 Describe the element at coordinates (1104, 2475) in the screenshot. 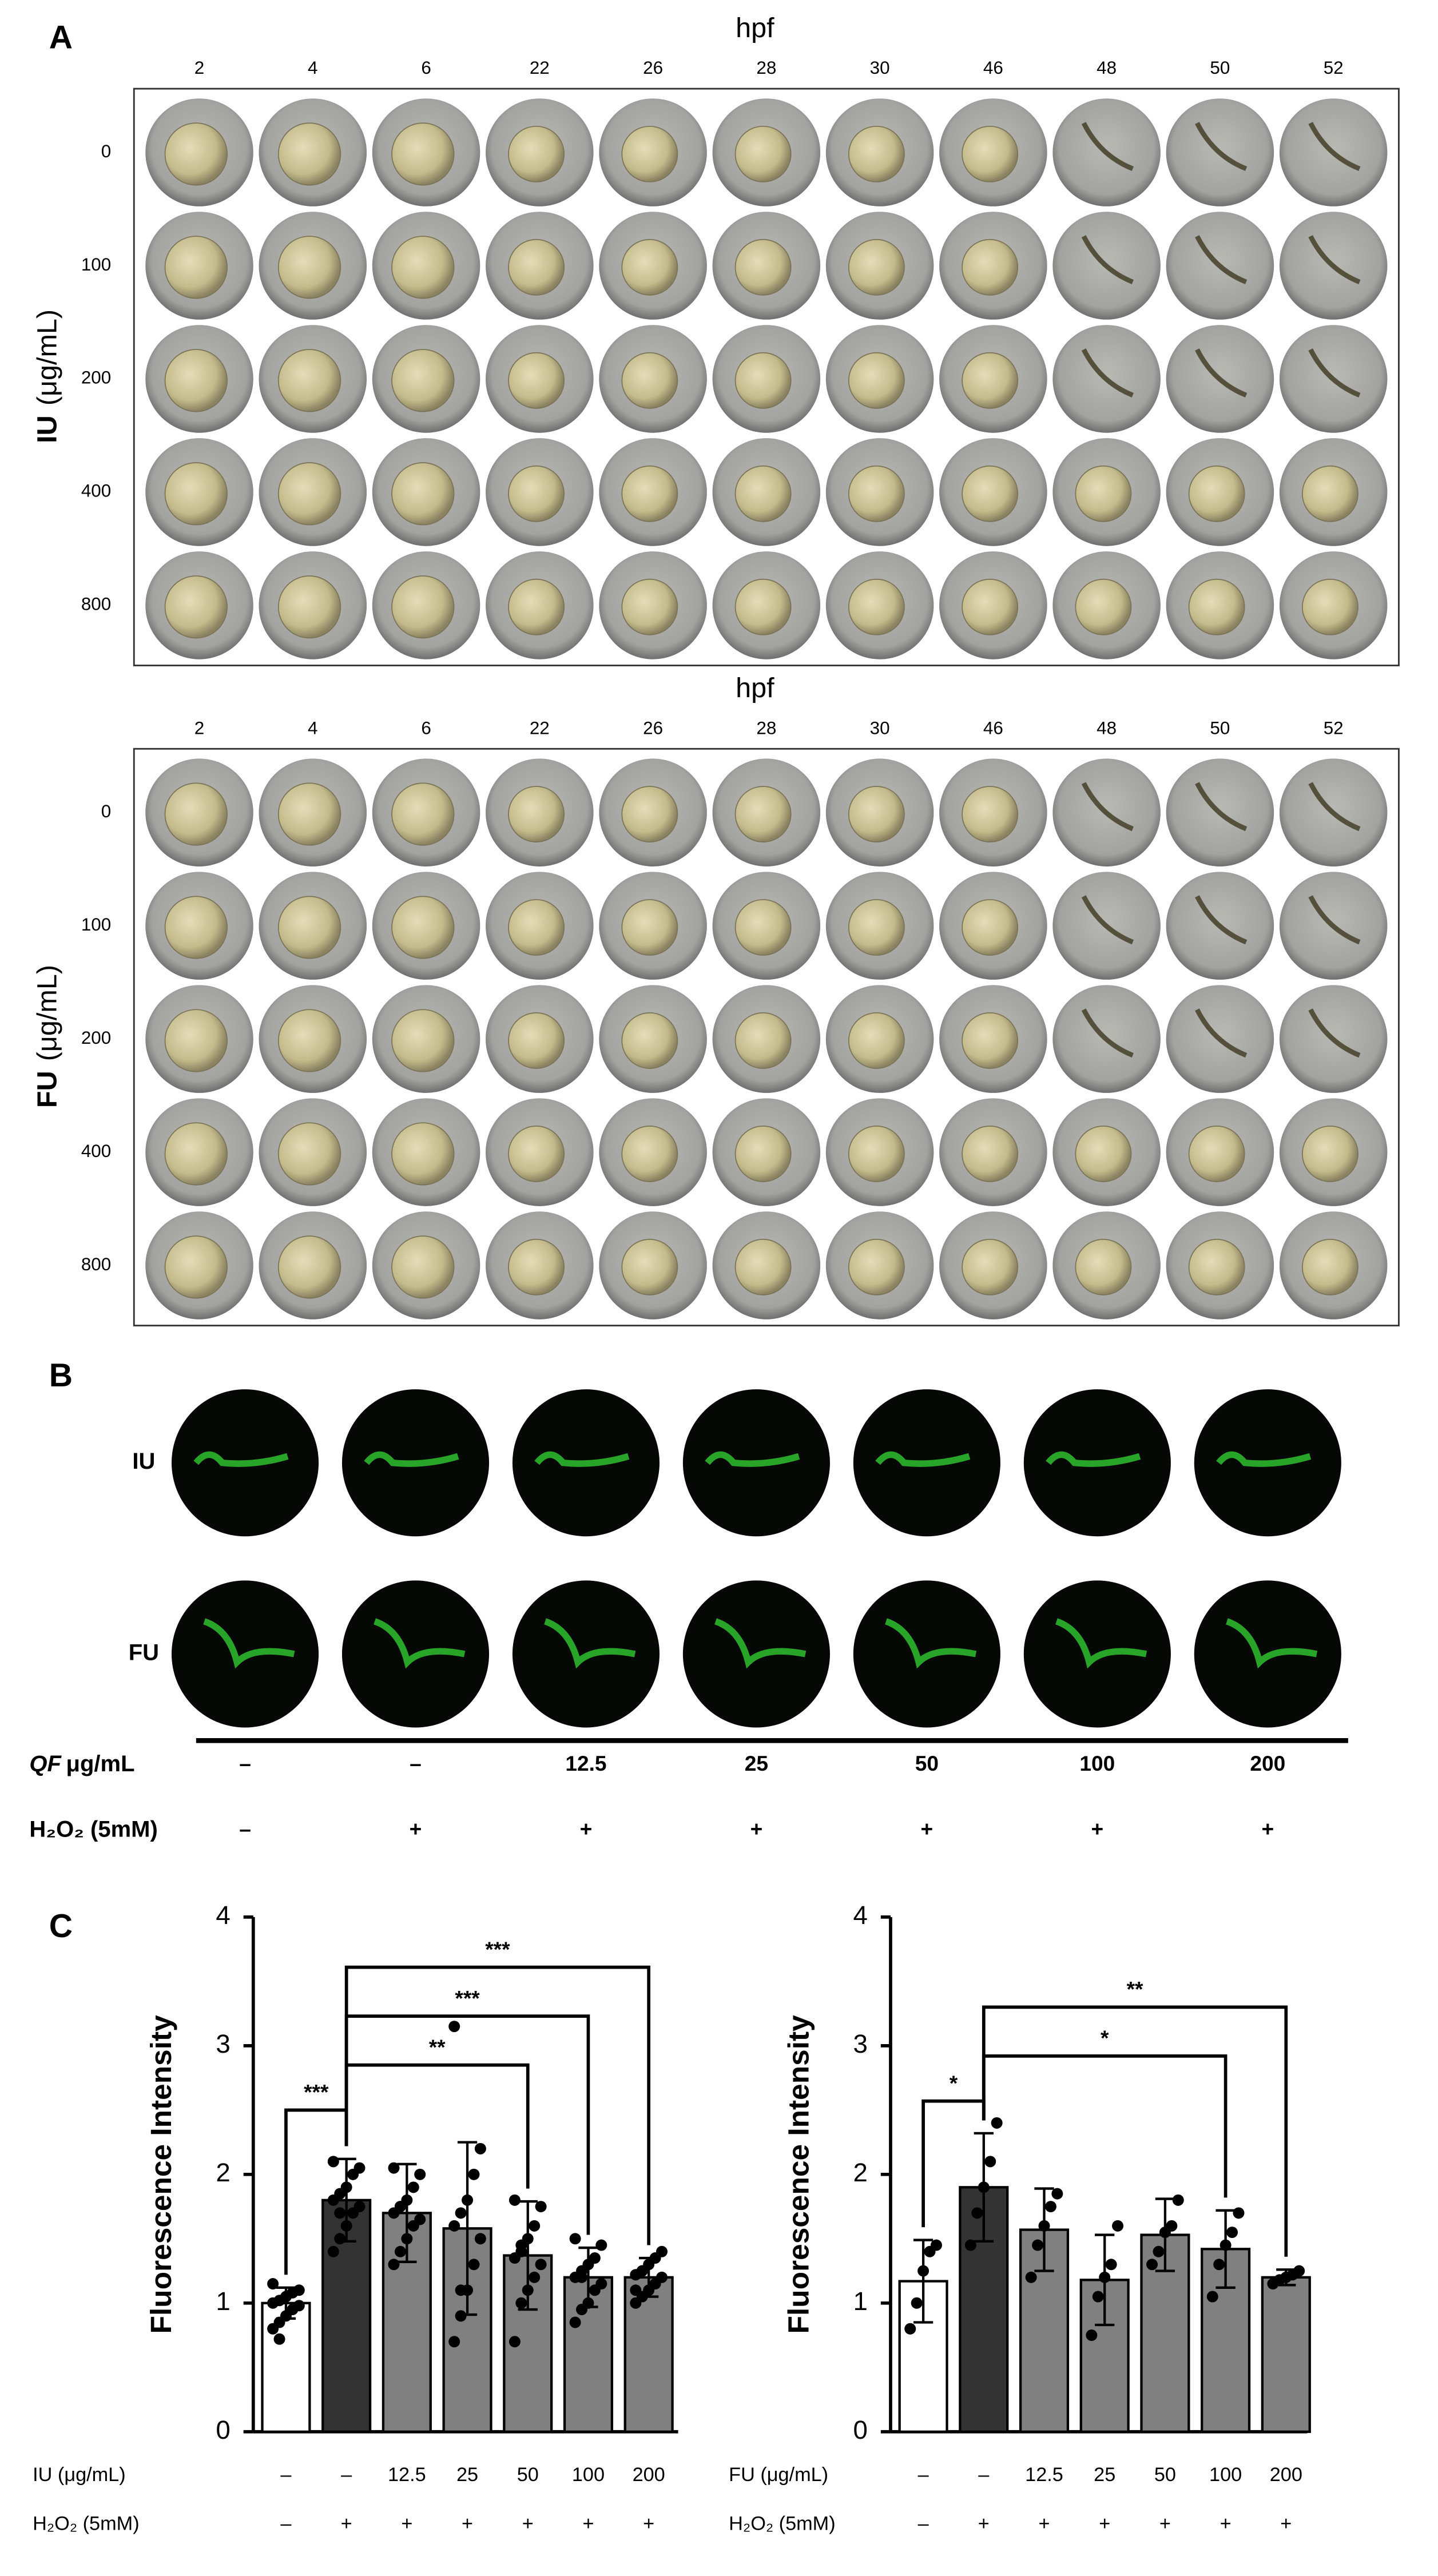

I see `x-tick-label: 25` at that location.